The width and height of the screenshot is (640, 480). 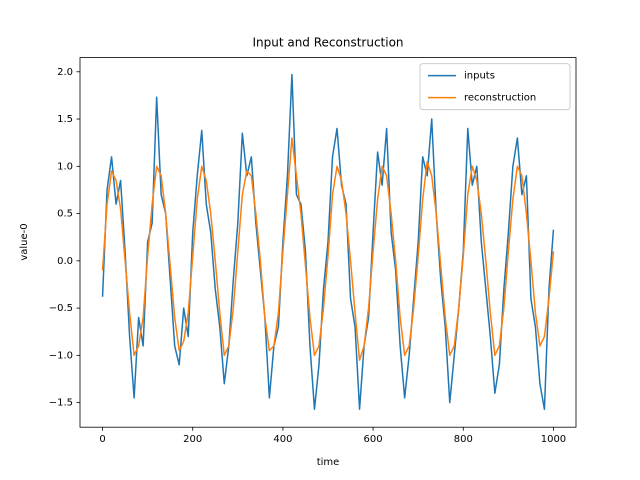 What do you see at coordinates (500, 98) in the screenshot?
I see `legend-label: reconstruction` at bounding box center [500, 98].